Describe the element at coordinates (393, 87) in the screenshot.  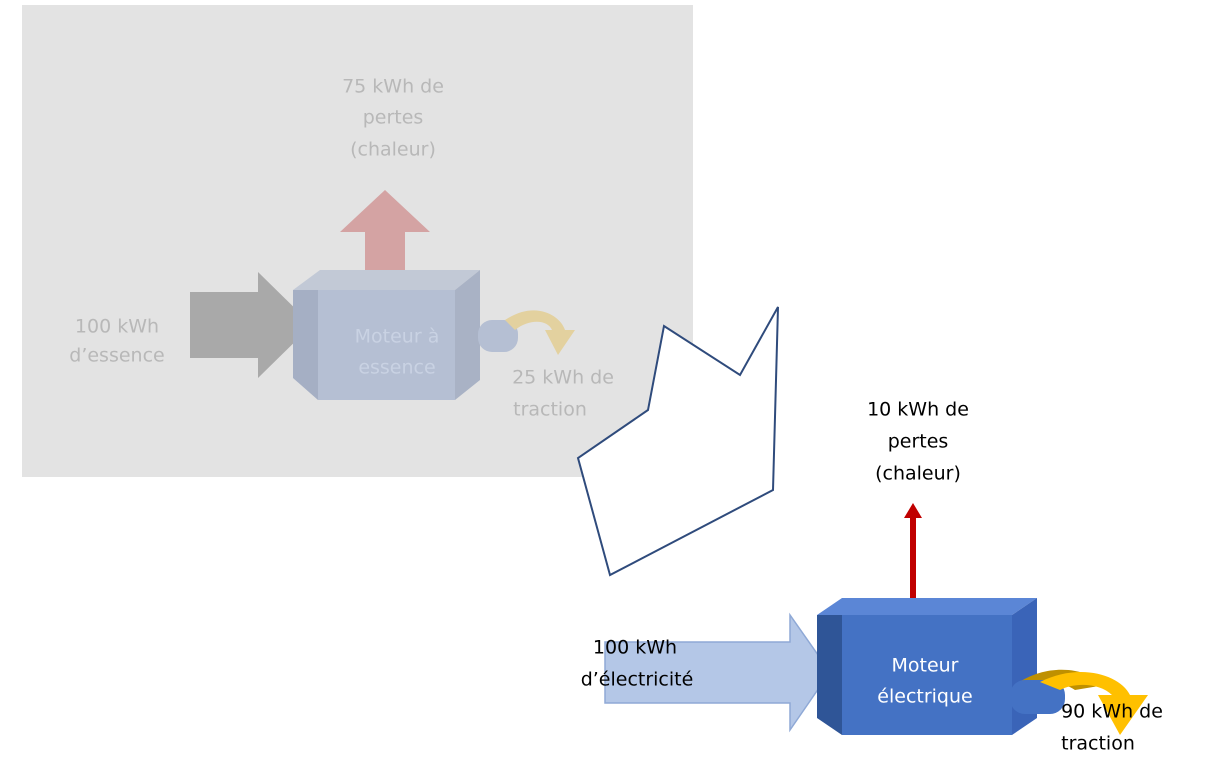
I see `loss-label: 75 kWh de` at that location.